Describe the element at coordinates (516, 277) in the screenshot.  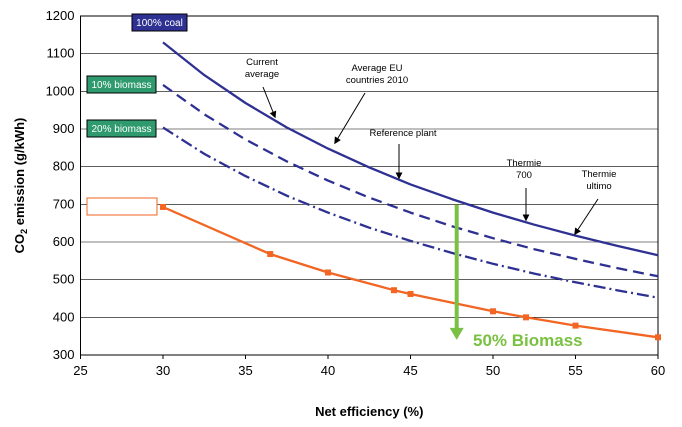
I see `biomass-highlight: 50% Biomass` at that location.